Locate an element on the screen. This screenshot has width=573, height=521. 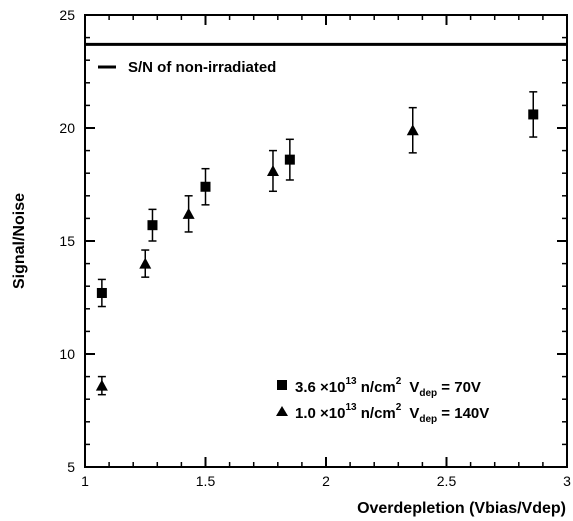
legend-s1-vval: = 70V is located at coordinates (459, 387).